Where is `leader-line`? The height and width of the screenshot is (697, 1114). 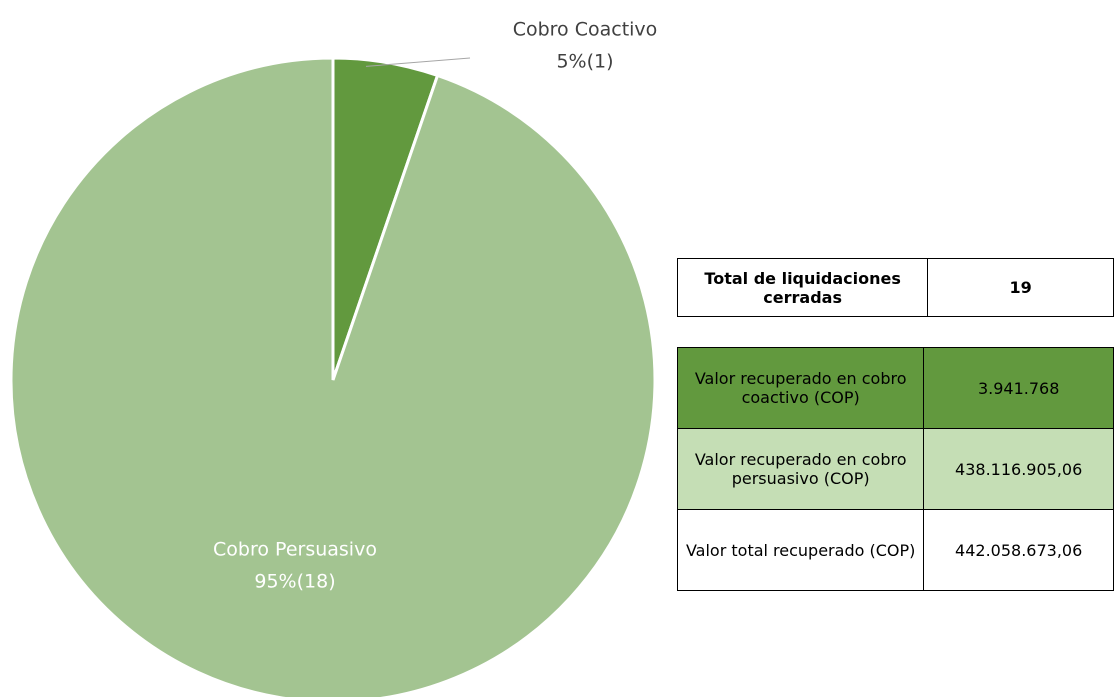 leader-line is located at coordinates (418, 62).